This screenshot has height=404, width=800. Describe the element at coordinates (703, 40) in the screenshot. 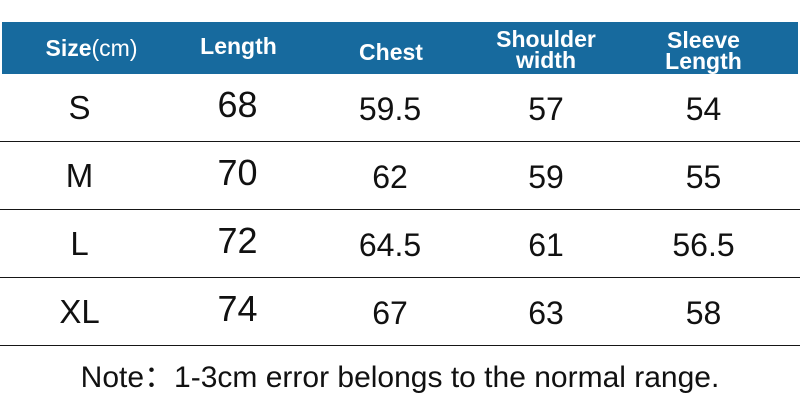

I see `column-header-sleeve-line1: Sleeve` at that location.